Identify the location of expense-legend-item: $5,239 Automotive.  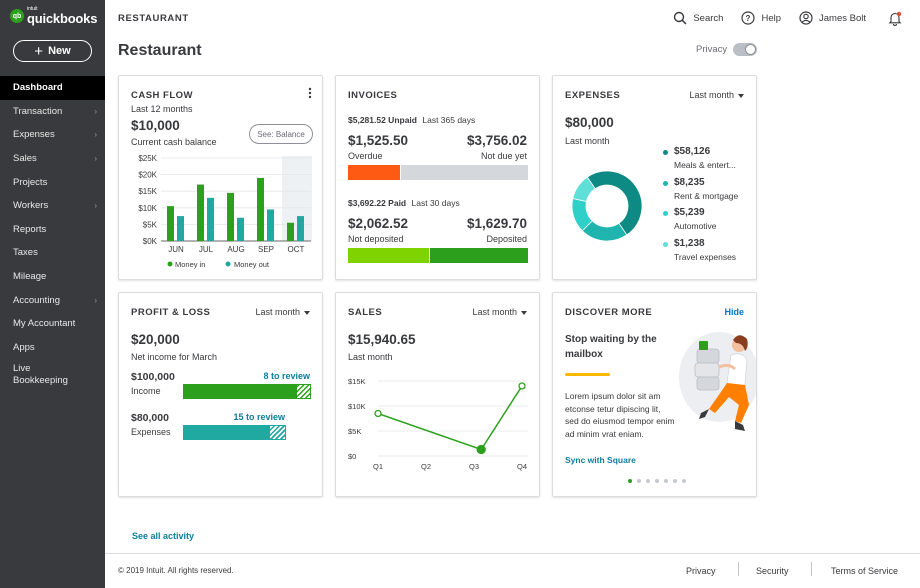
(710, 222).